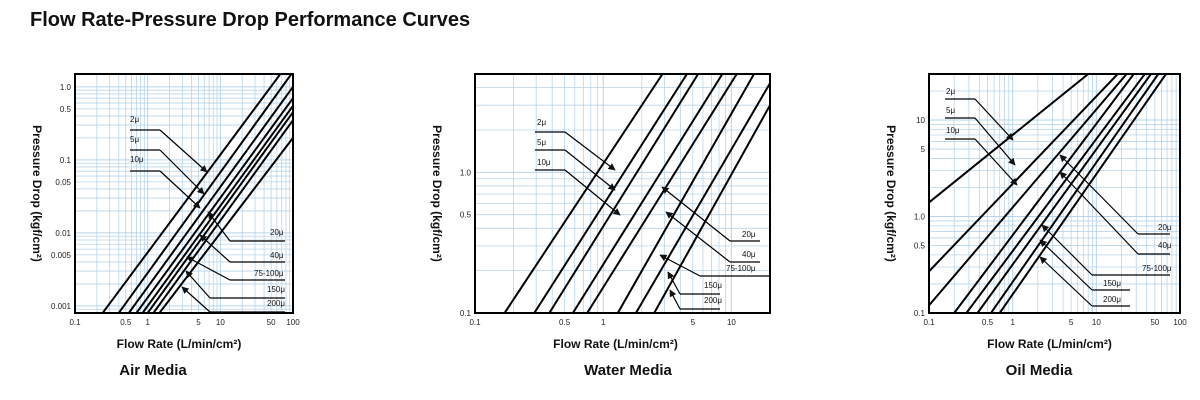  What do you see at coordinates (628, 370) in the screenshot?
I see `chart-caption: Water Media` at bounding box center [628, 370].